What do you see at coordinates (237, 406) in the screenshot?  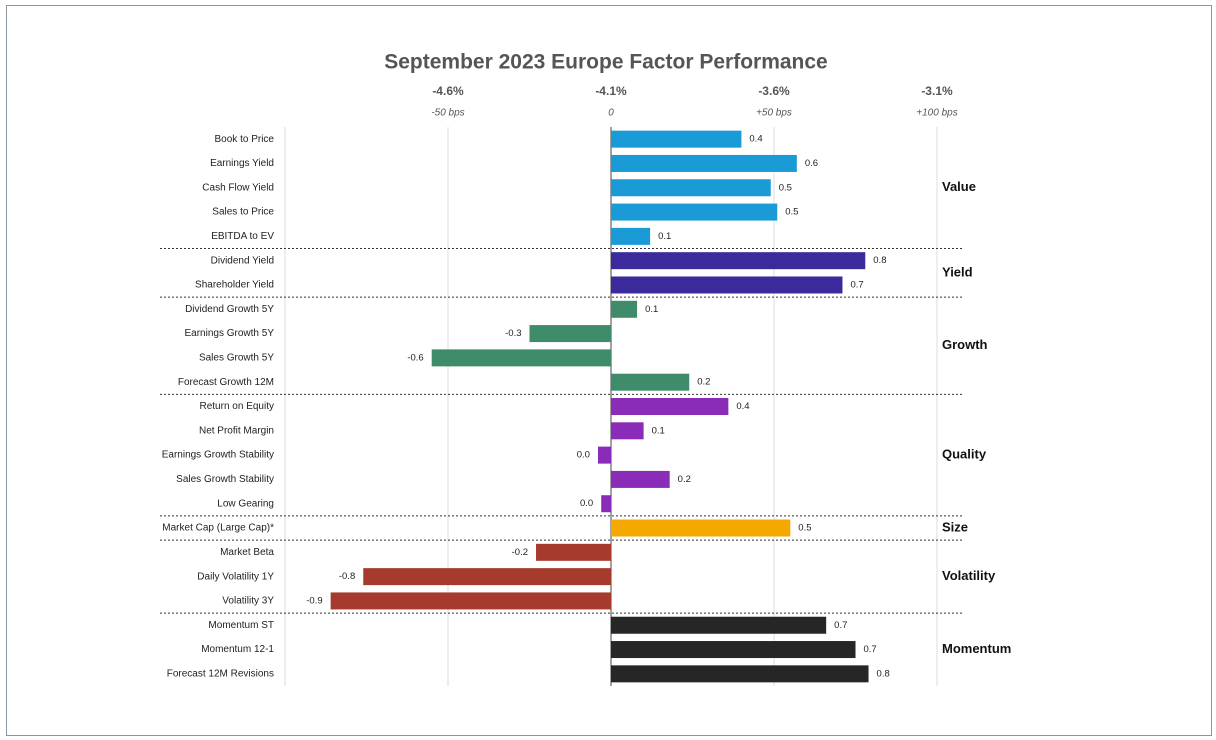 I see `category-label: Return on Equity` at bounding box center [237, 406].